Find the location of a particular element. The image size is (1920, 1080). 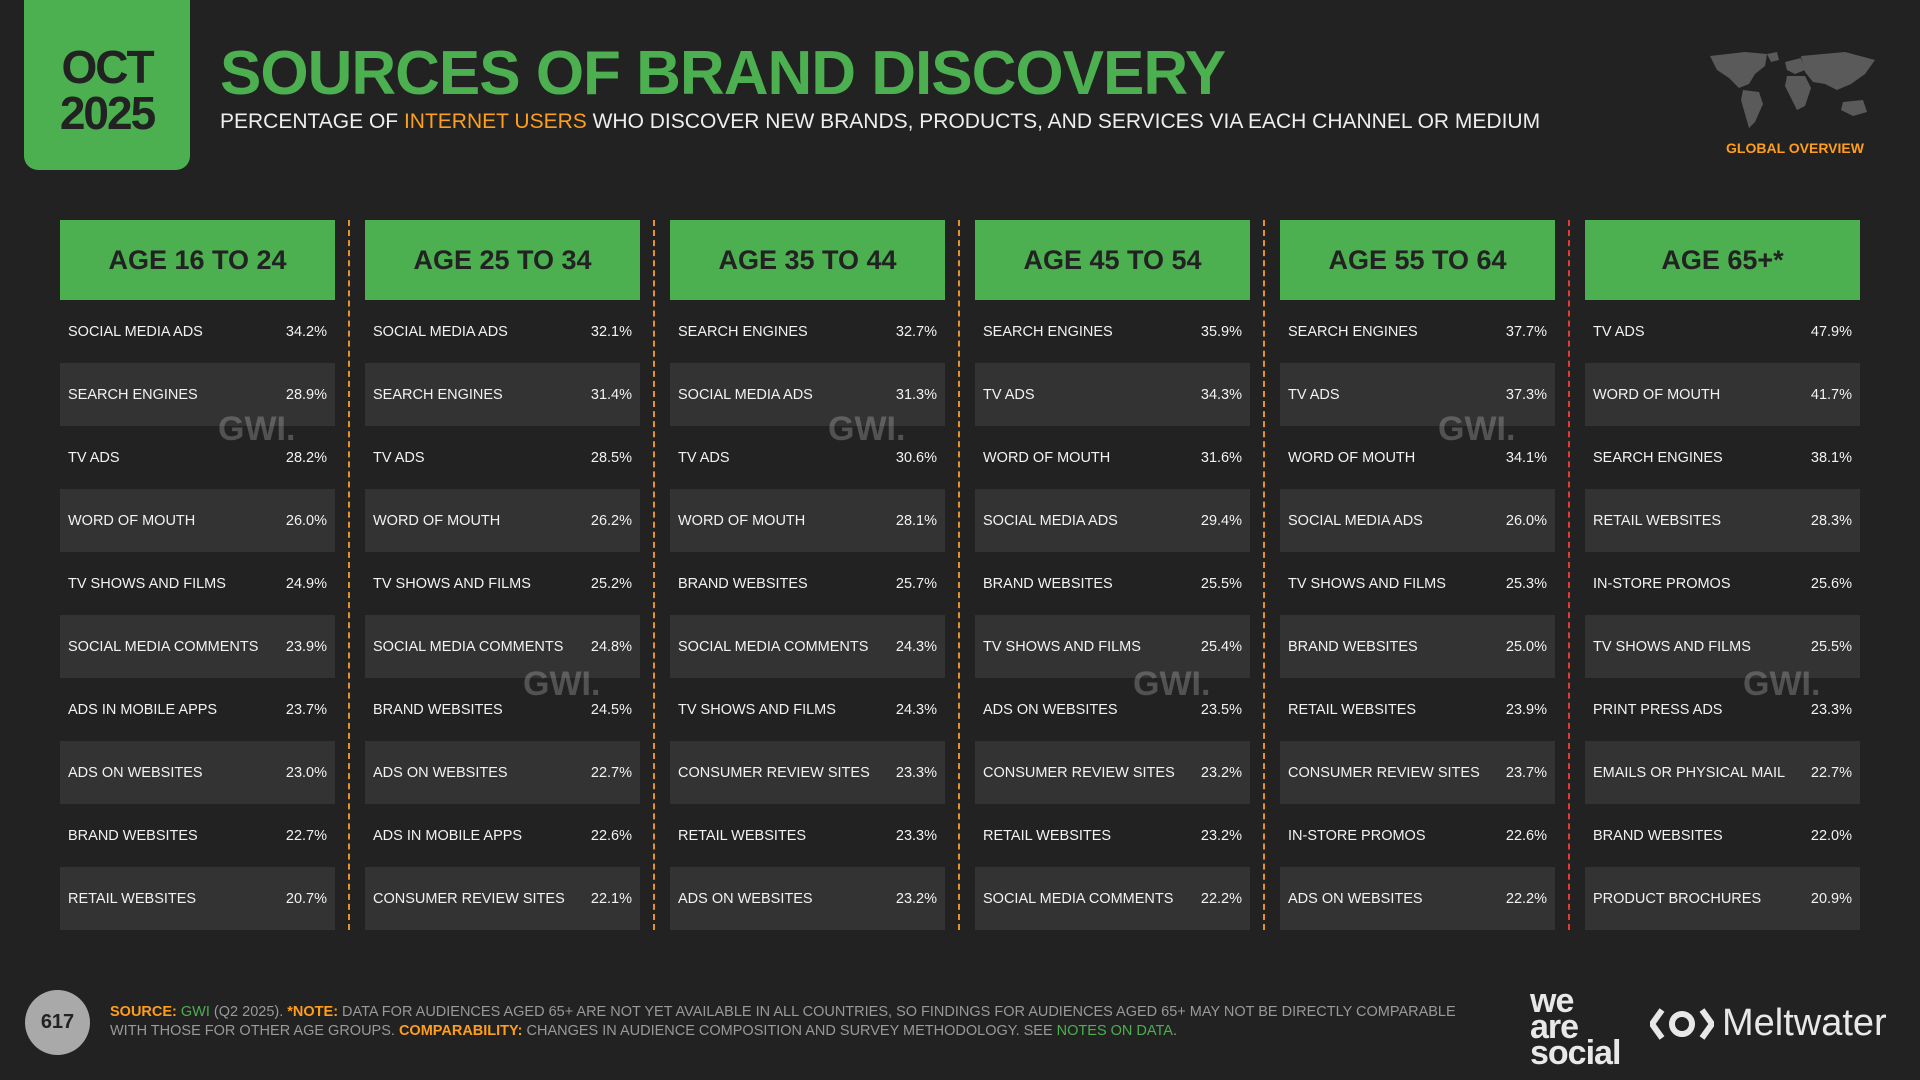

table-row: SEARCH ENGINES 38.1% is located at coordinates (1722, 457).